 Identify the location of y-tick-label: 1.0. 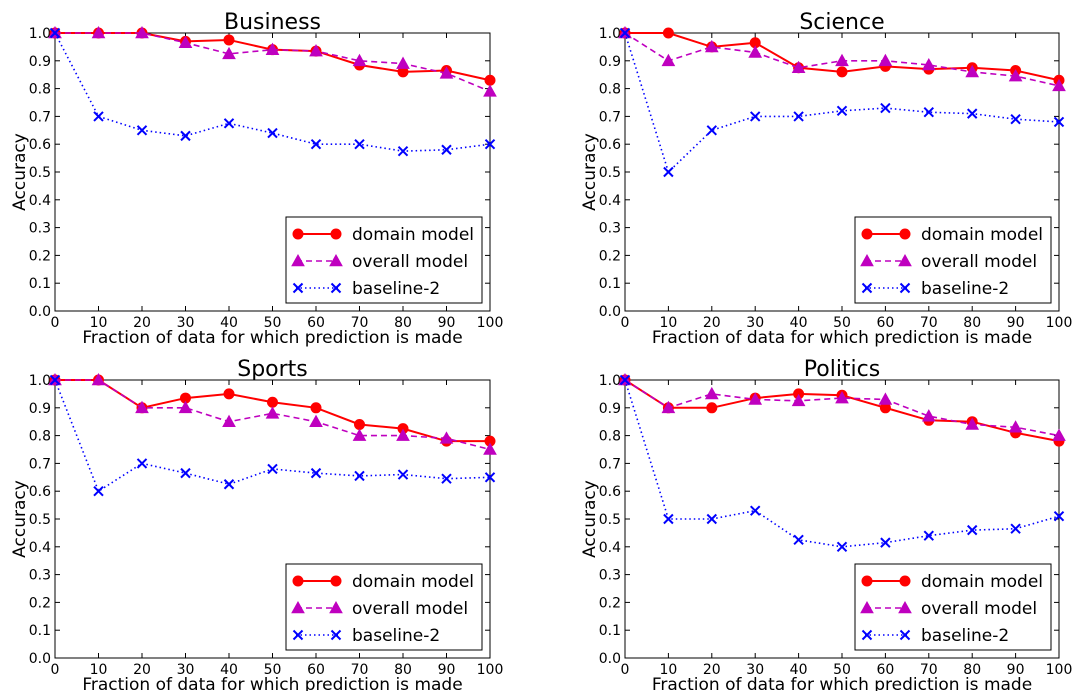
(40, 381).